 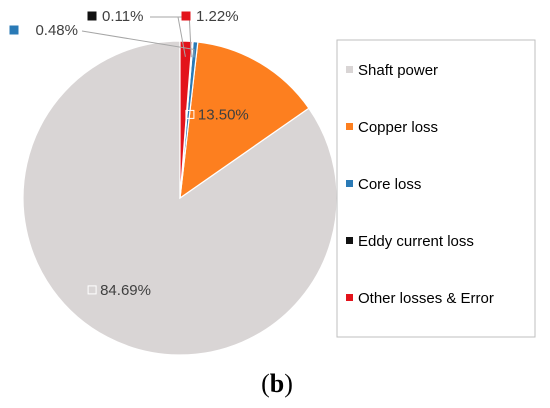 What do you see at coordinates (349, 240) in the screenshot?
I see `legend-swatch-eddy-current-loss` at bounding box center [349, 240].